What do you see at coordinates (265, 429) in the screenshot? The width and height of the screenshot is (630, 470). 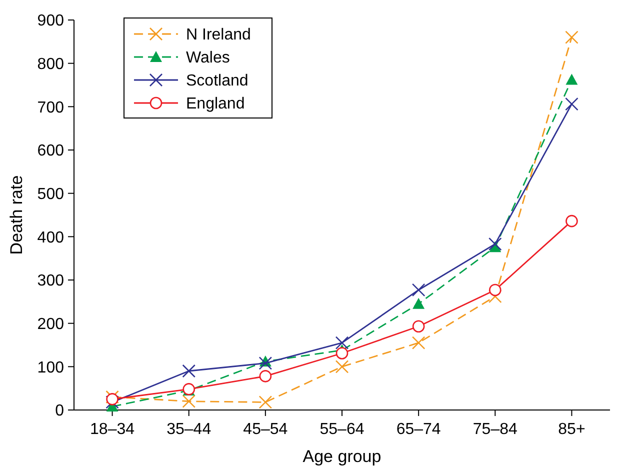 I see `x-tick-label: 45–54` at bounding box center [265, 429].